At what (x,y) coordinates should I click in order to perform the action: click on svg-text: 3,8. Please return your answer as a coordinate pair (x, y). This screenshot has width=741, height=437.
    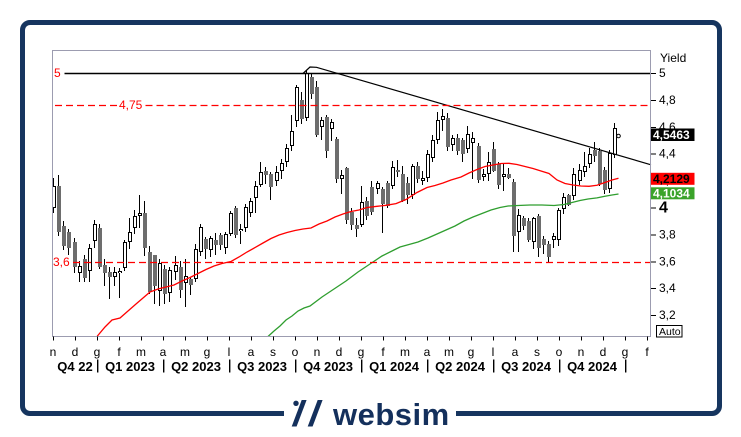
    Looking at the image, I should click on (667, 234).